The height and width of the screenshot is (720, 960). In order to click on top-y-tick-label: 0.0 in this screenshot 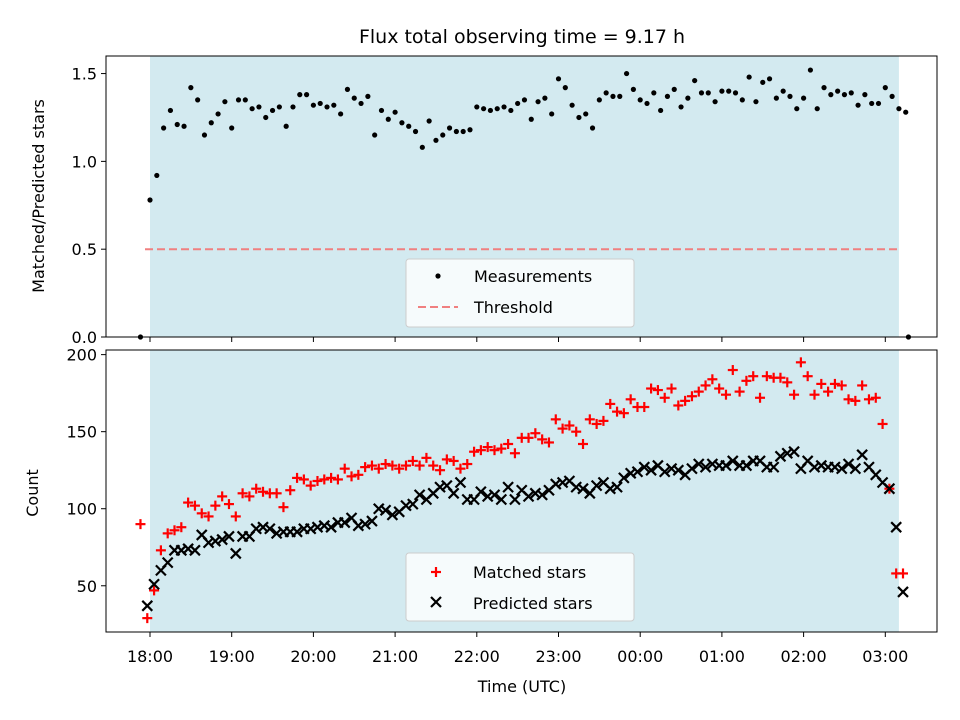, I will do `click(84, 337)`.